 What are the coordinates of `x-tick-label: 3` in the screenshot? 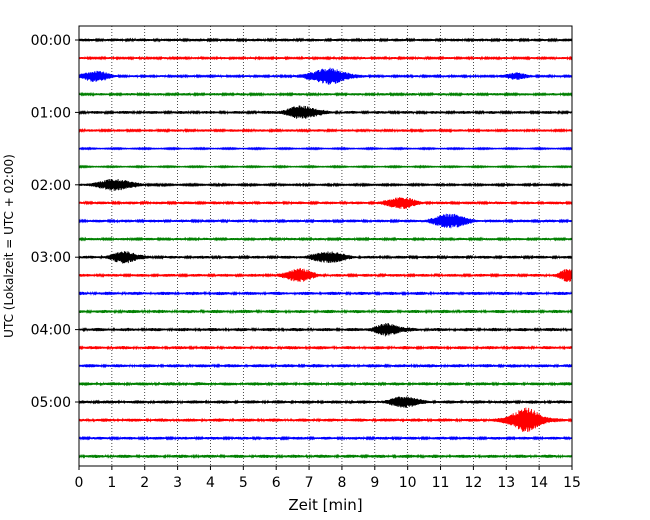 It's located at (177, 483).